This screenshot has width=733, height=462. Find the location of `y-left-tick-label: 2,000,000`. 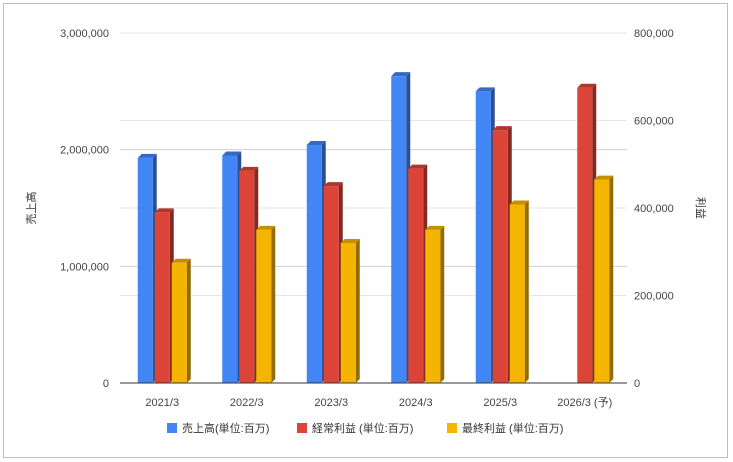

y-left-tick-label: 2,000,000 is located at coordinates (84, 151).